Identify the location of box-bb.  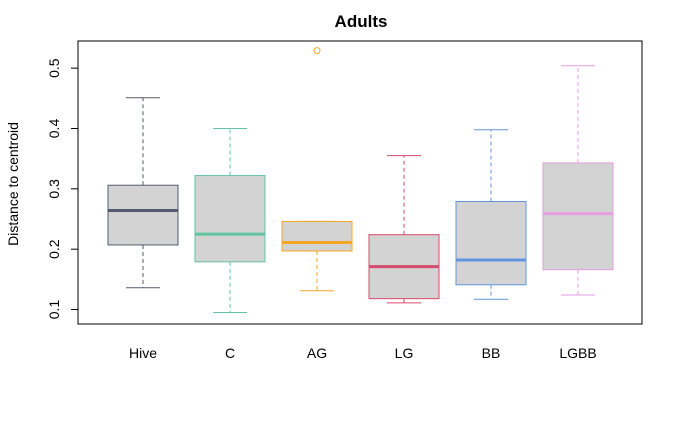
(491, 214).